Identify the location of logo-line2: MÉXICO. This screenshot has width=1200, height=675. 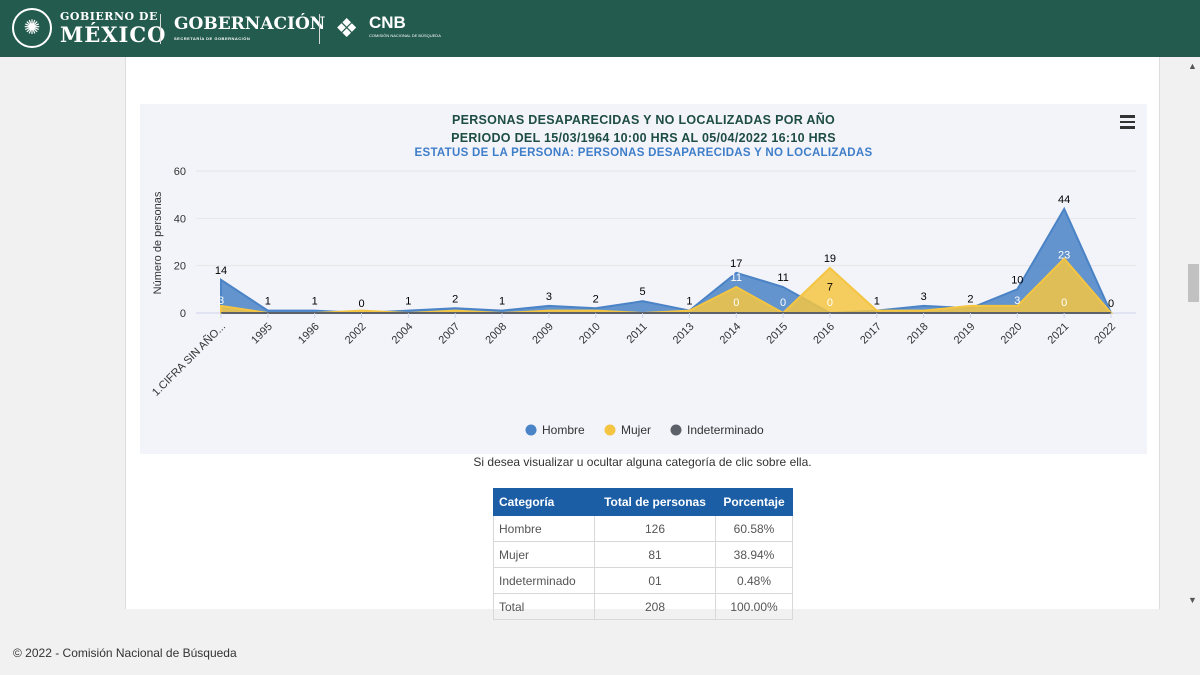
(113, 34).